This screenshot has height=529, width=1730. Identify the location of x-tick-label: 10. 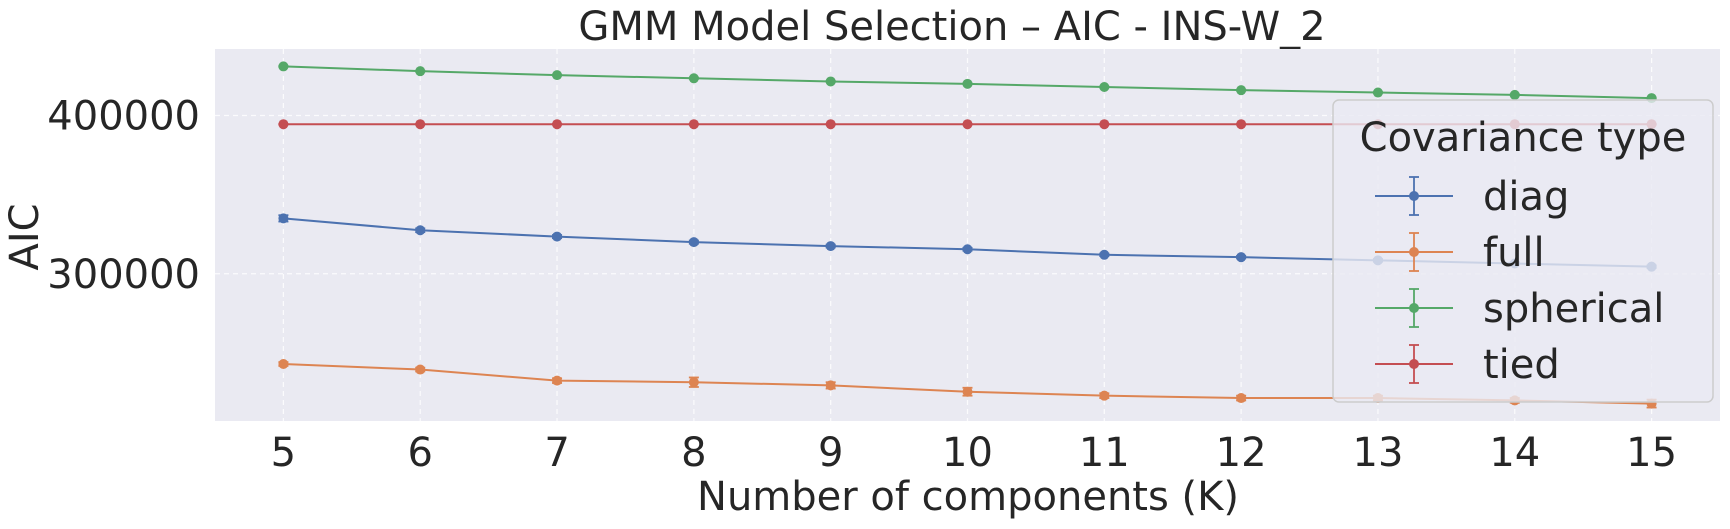
(967, 453).